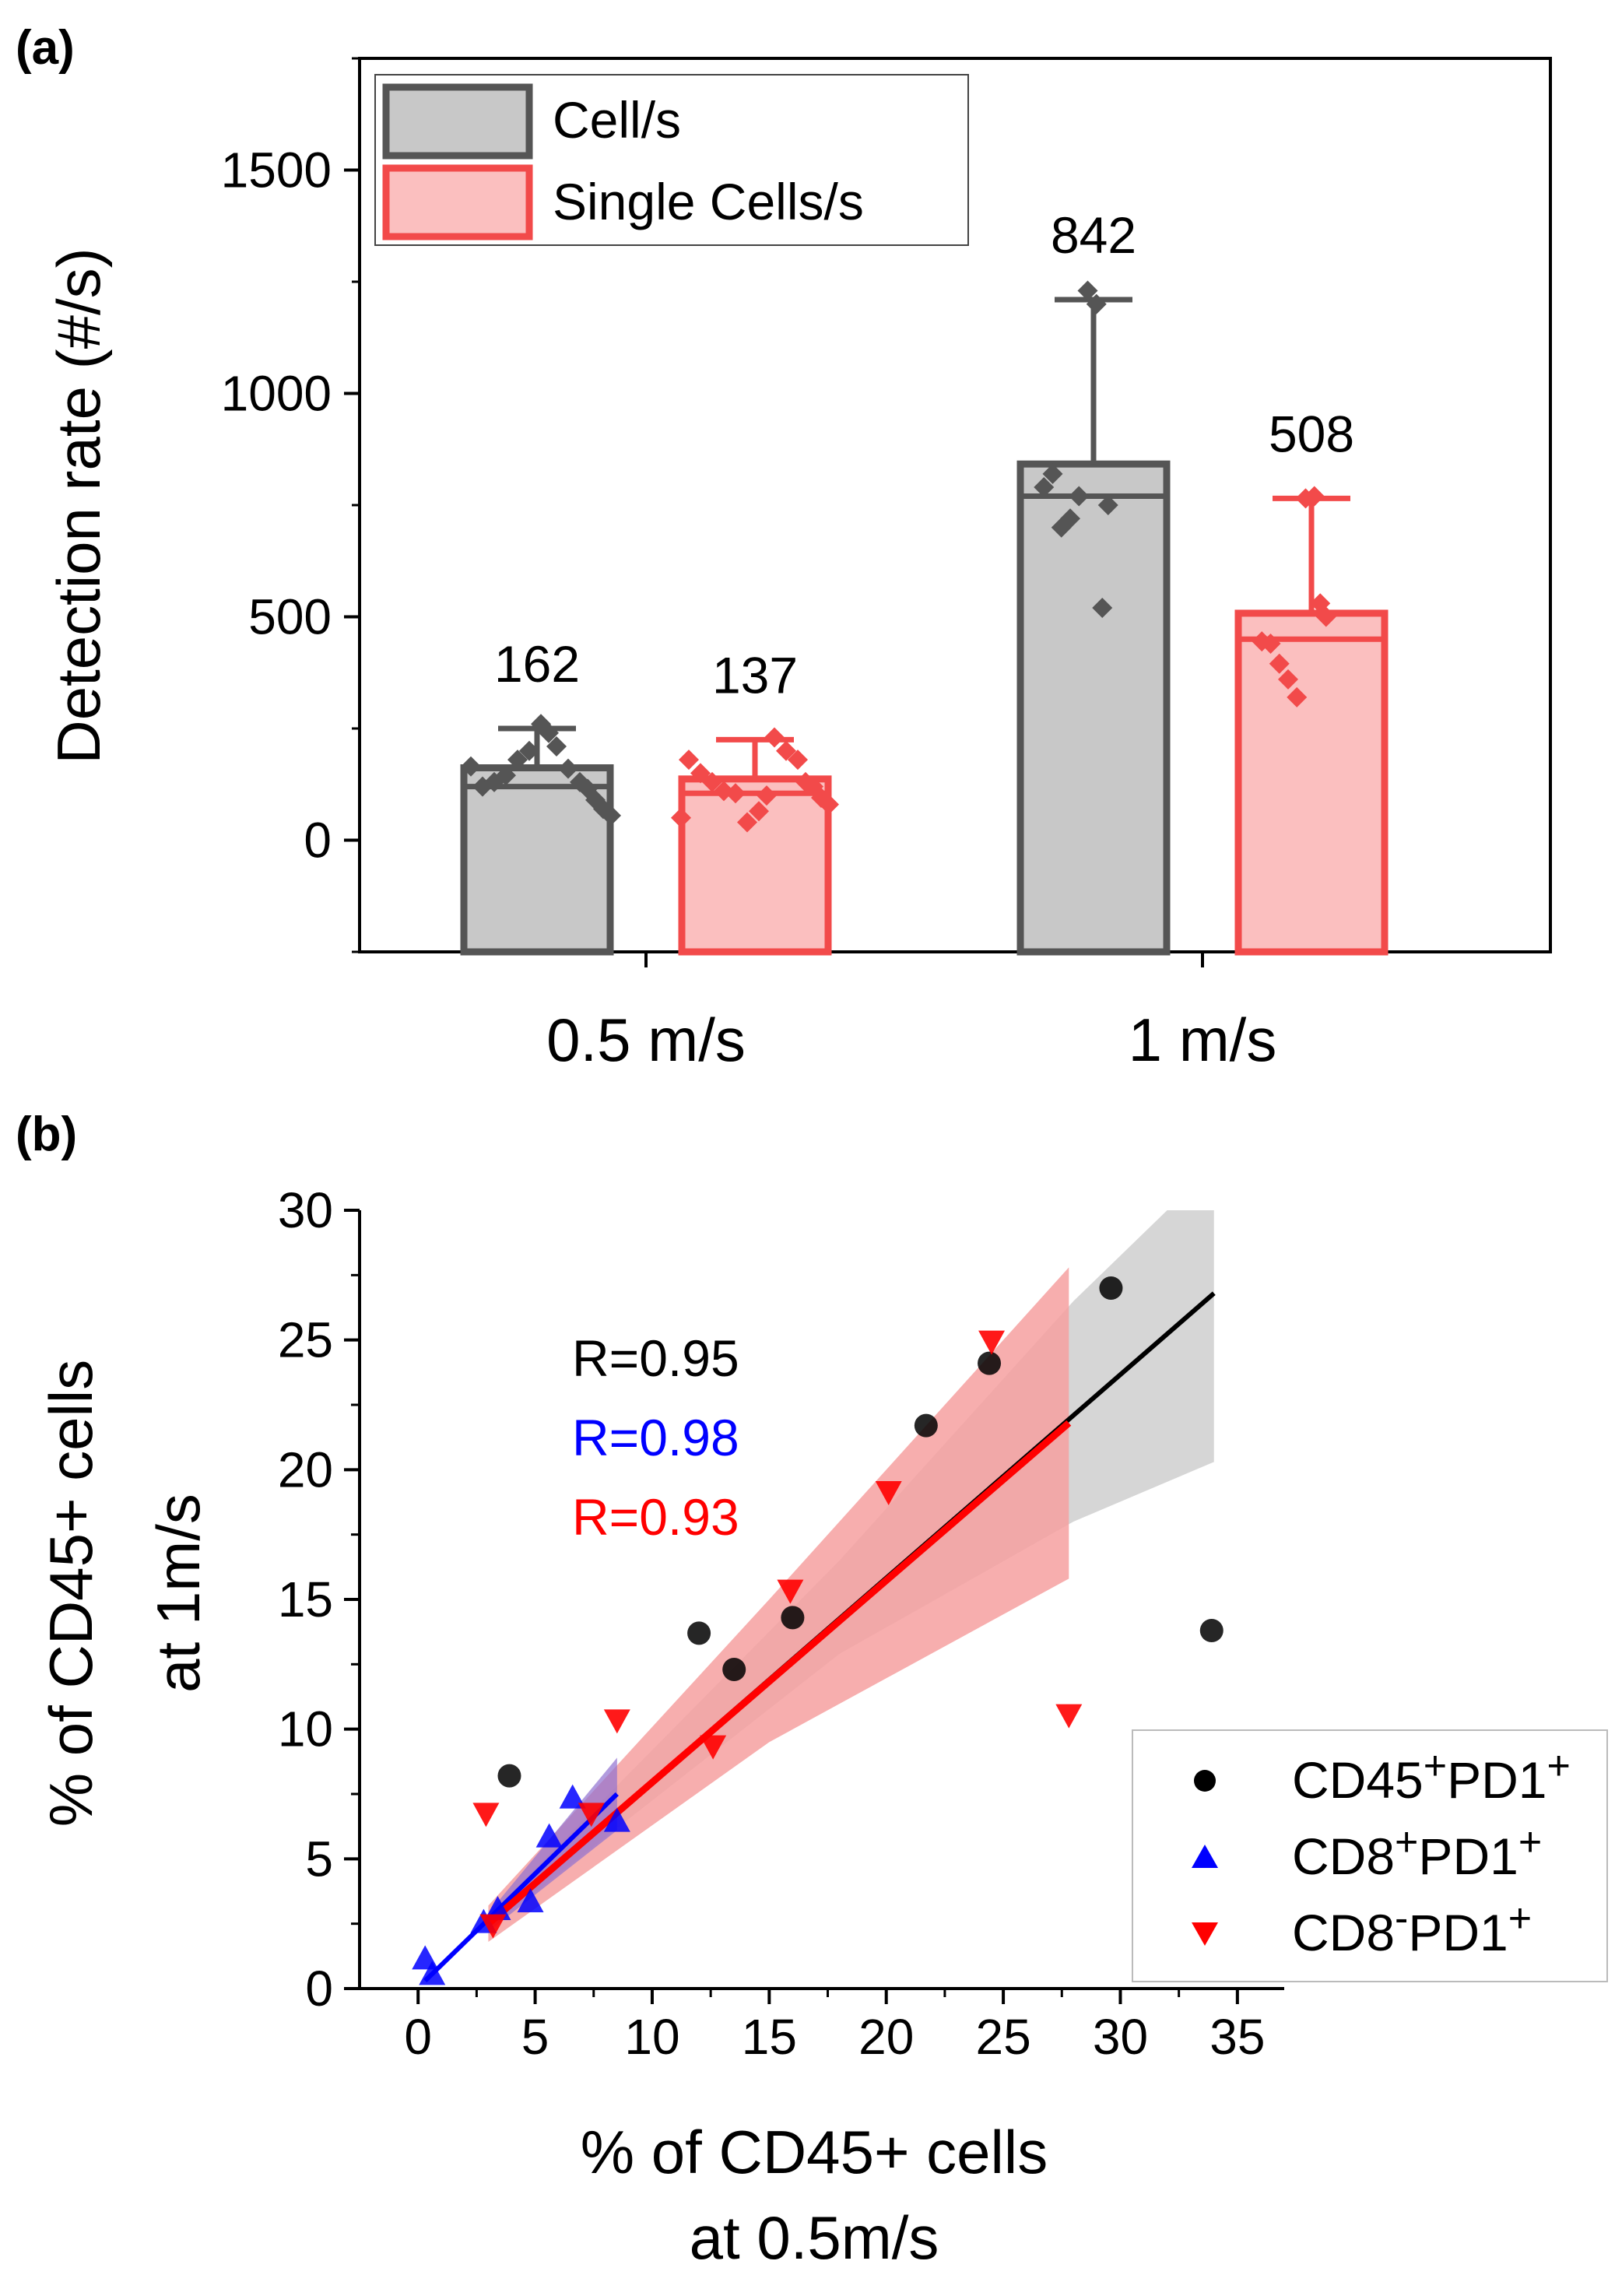 The width and height of the screenshot is (1622, 2296). I want to click on y-tick-label-b: 30, so click(305, 1210).